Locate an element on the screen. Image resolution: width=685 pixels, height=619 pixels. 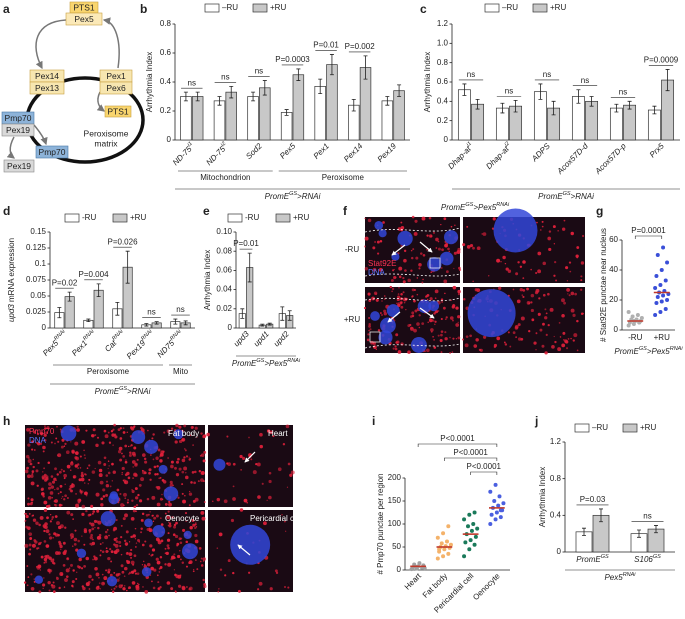
label-text: >RNAi is located at coordinates (583, 196).